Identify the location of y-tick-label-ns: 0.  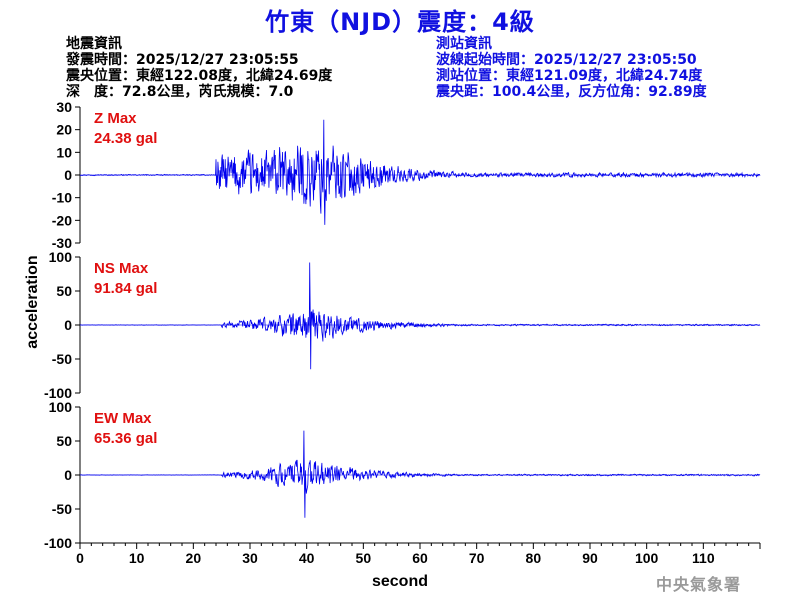
(68, 325).